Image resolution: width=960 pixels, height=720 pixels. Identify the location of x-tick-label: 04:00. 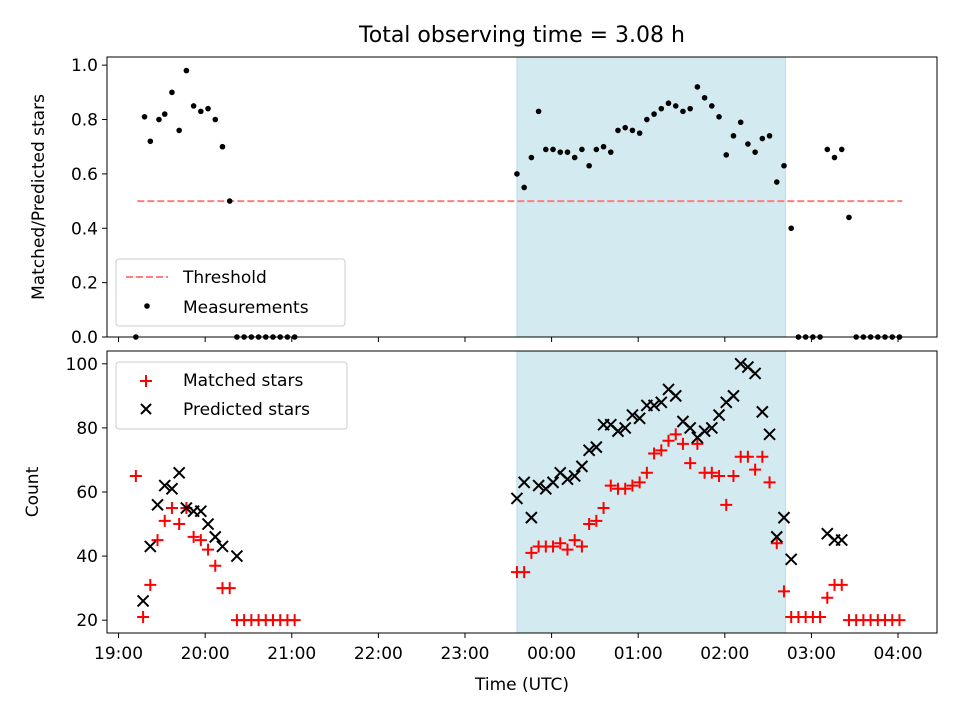
(898, 654).